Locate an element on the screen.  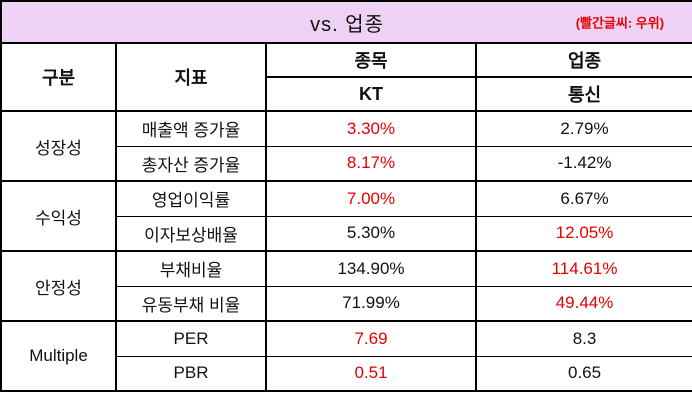
industry-value-cell: 8.3 is located at coordinates (583, 338).